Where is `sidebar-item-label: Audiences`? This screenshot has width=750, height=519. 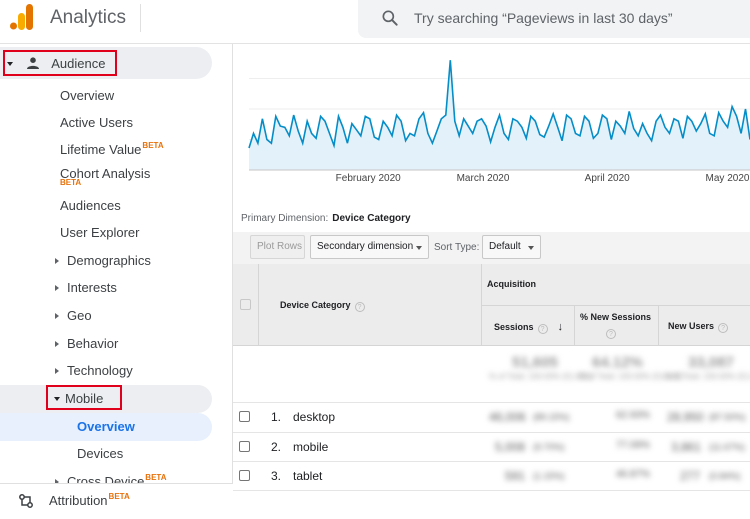
sidebar-item-label: Audiences is located at coordinates (90, 205).